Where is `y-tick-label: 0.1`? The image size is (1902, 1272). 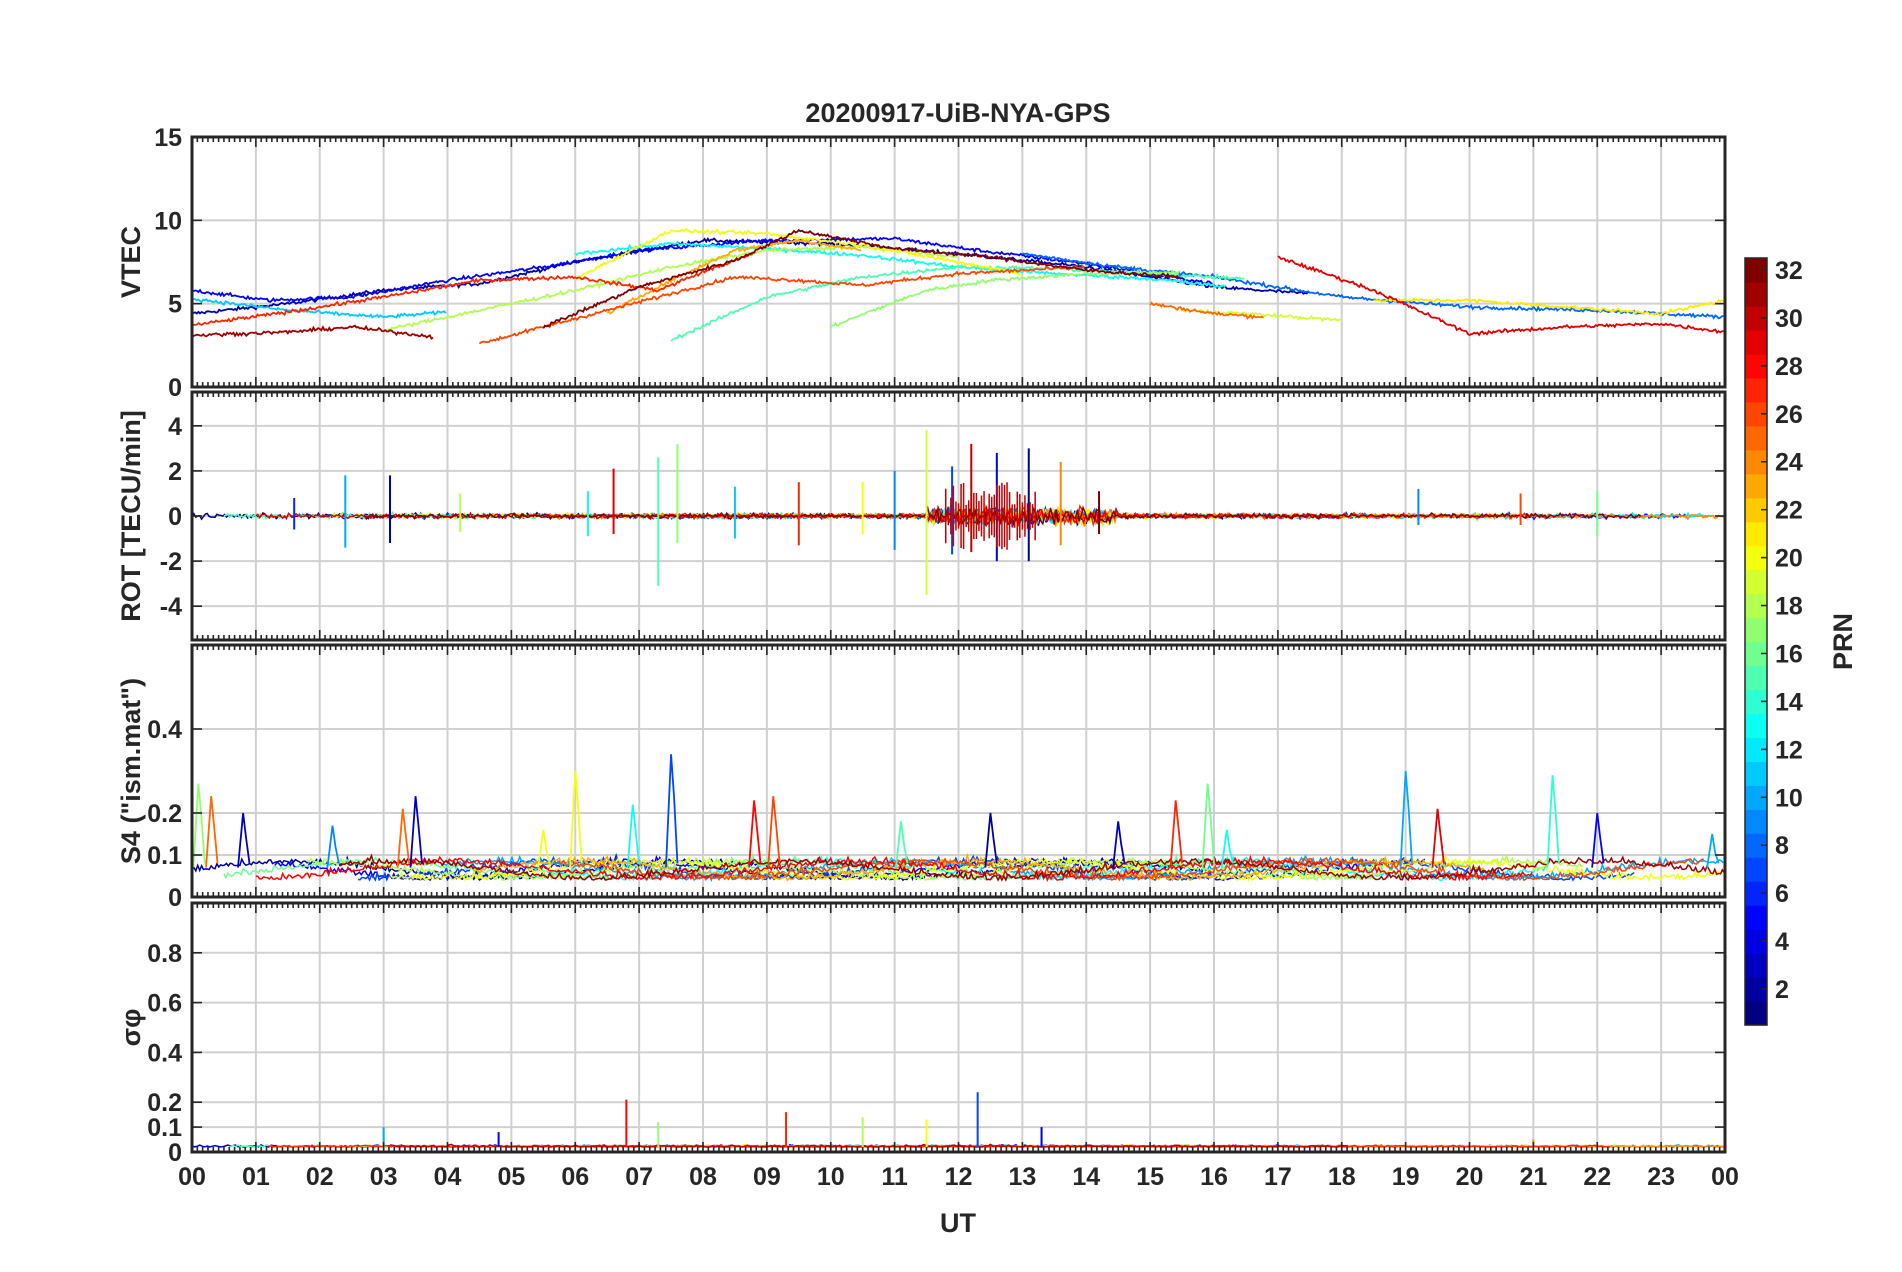 y-tick-label: 0.1 is located at coordinates (164, 1128).